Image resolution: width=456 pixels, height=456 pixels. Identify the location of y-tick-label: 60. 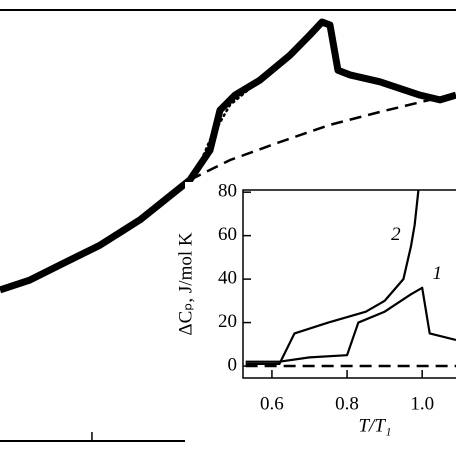
(227, 234).